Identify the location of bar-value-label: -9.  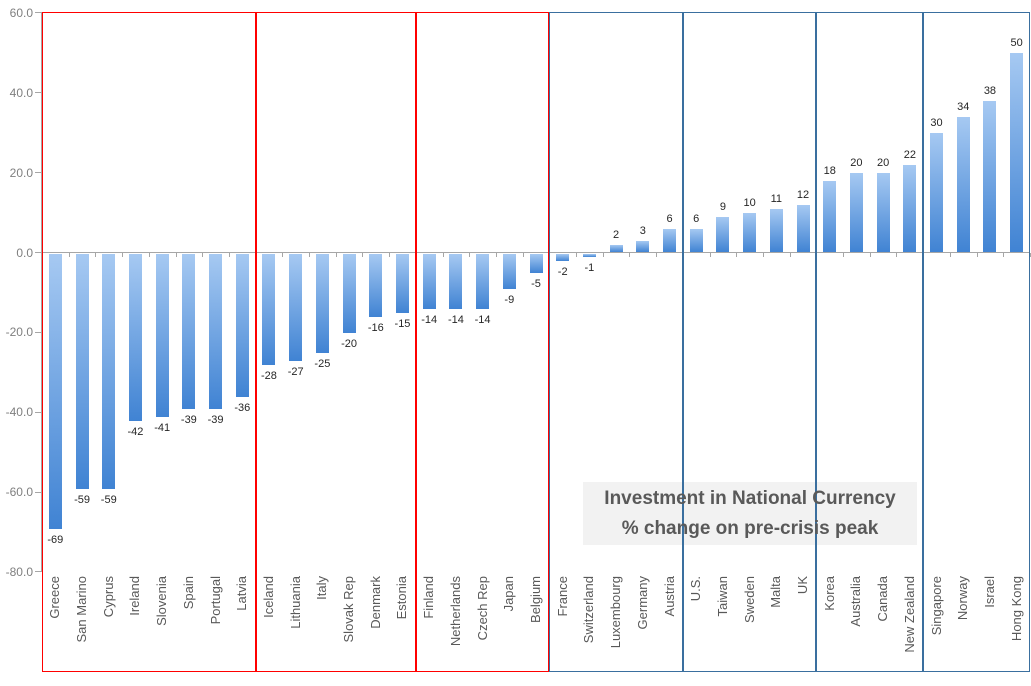
(509, 300).